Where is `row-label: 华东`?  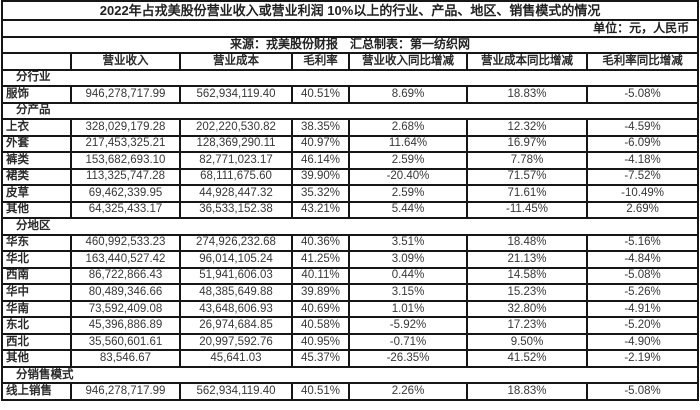
row-label: 华东 is located at coordinates (36, 243).